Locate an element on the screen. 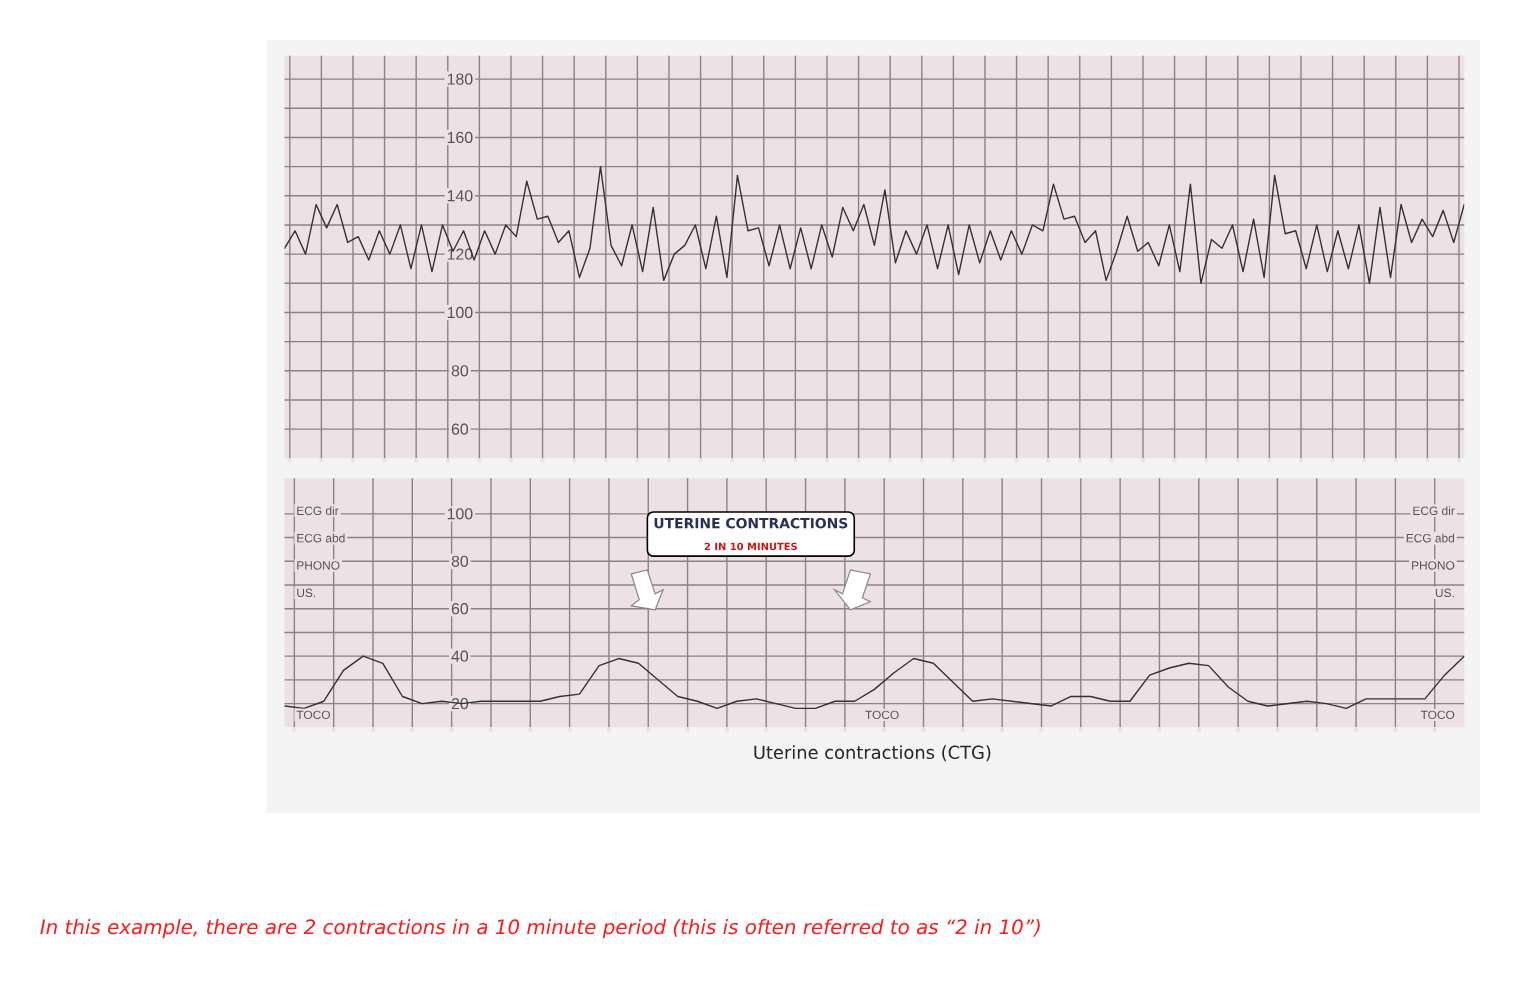  text: In this example, there are 2 contractions in a 10 minute period (this is often referred to as “2 in 10”) is located at coordinates (540, 928).